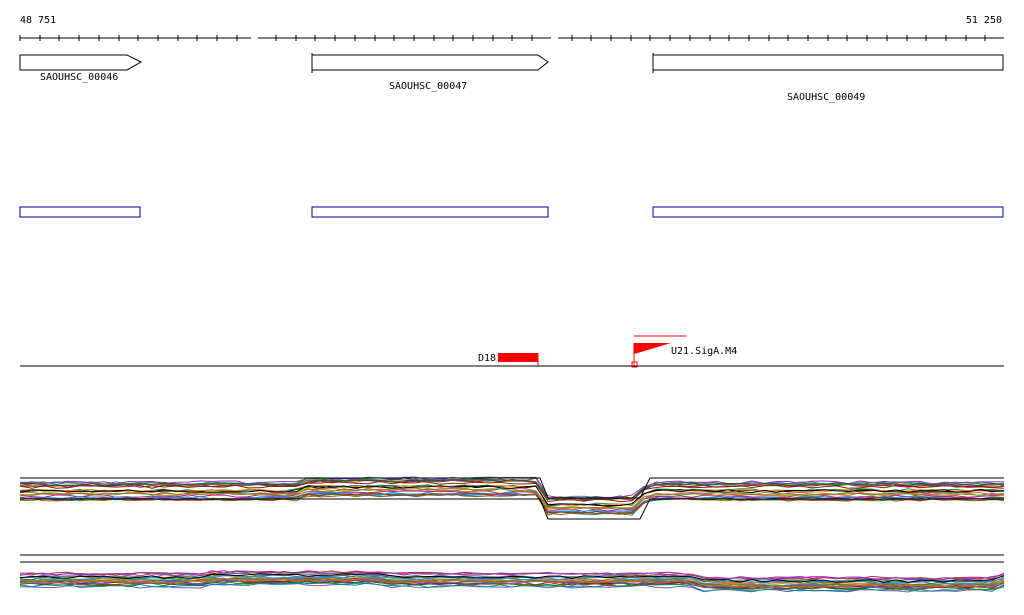 The width and height of the screenshot is (1024, 615). What do you see at coordinates (984, 20) in the screenshot?
I see `ruler-end-label: 51 250` at bounding box center [984, 20].